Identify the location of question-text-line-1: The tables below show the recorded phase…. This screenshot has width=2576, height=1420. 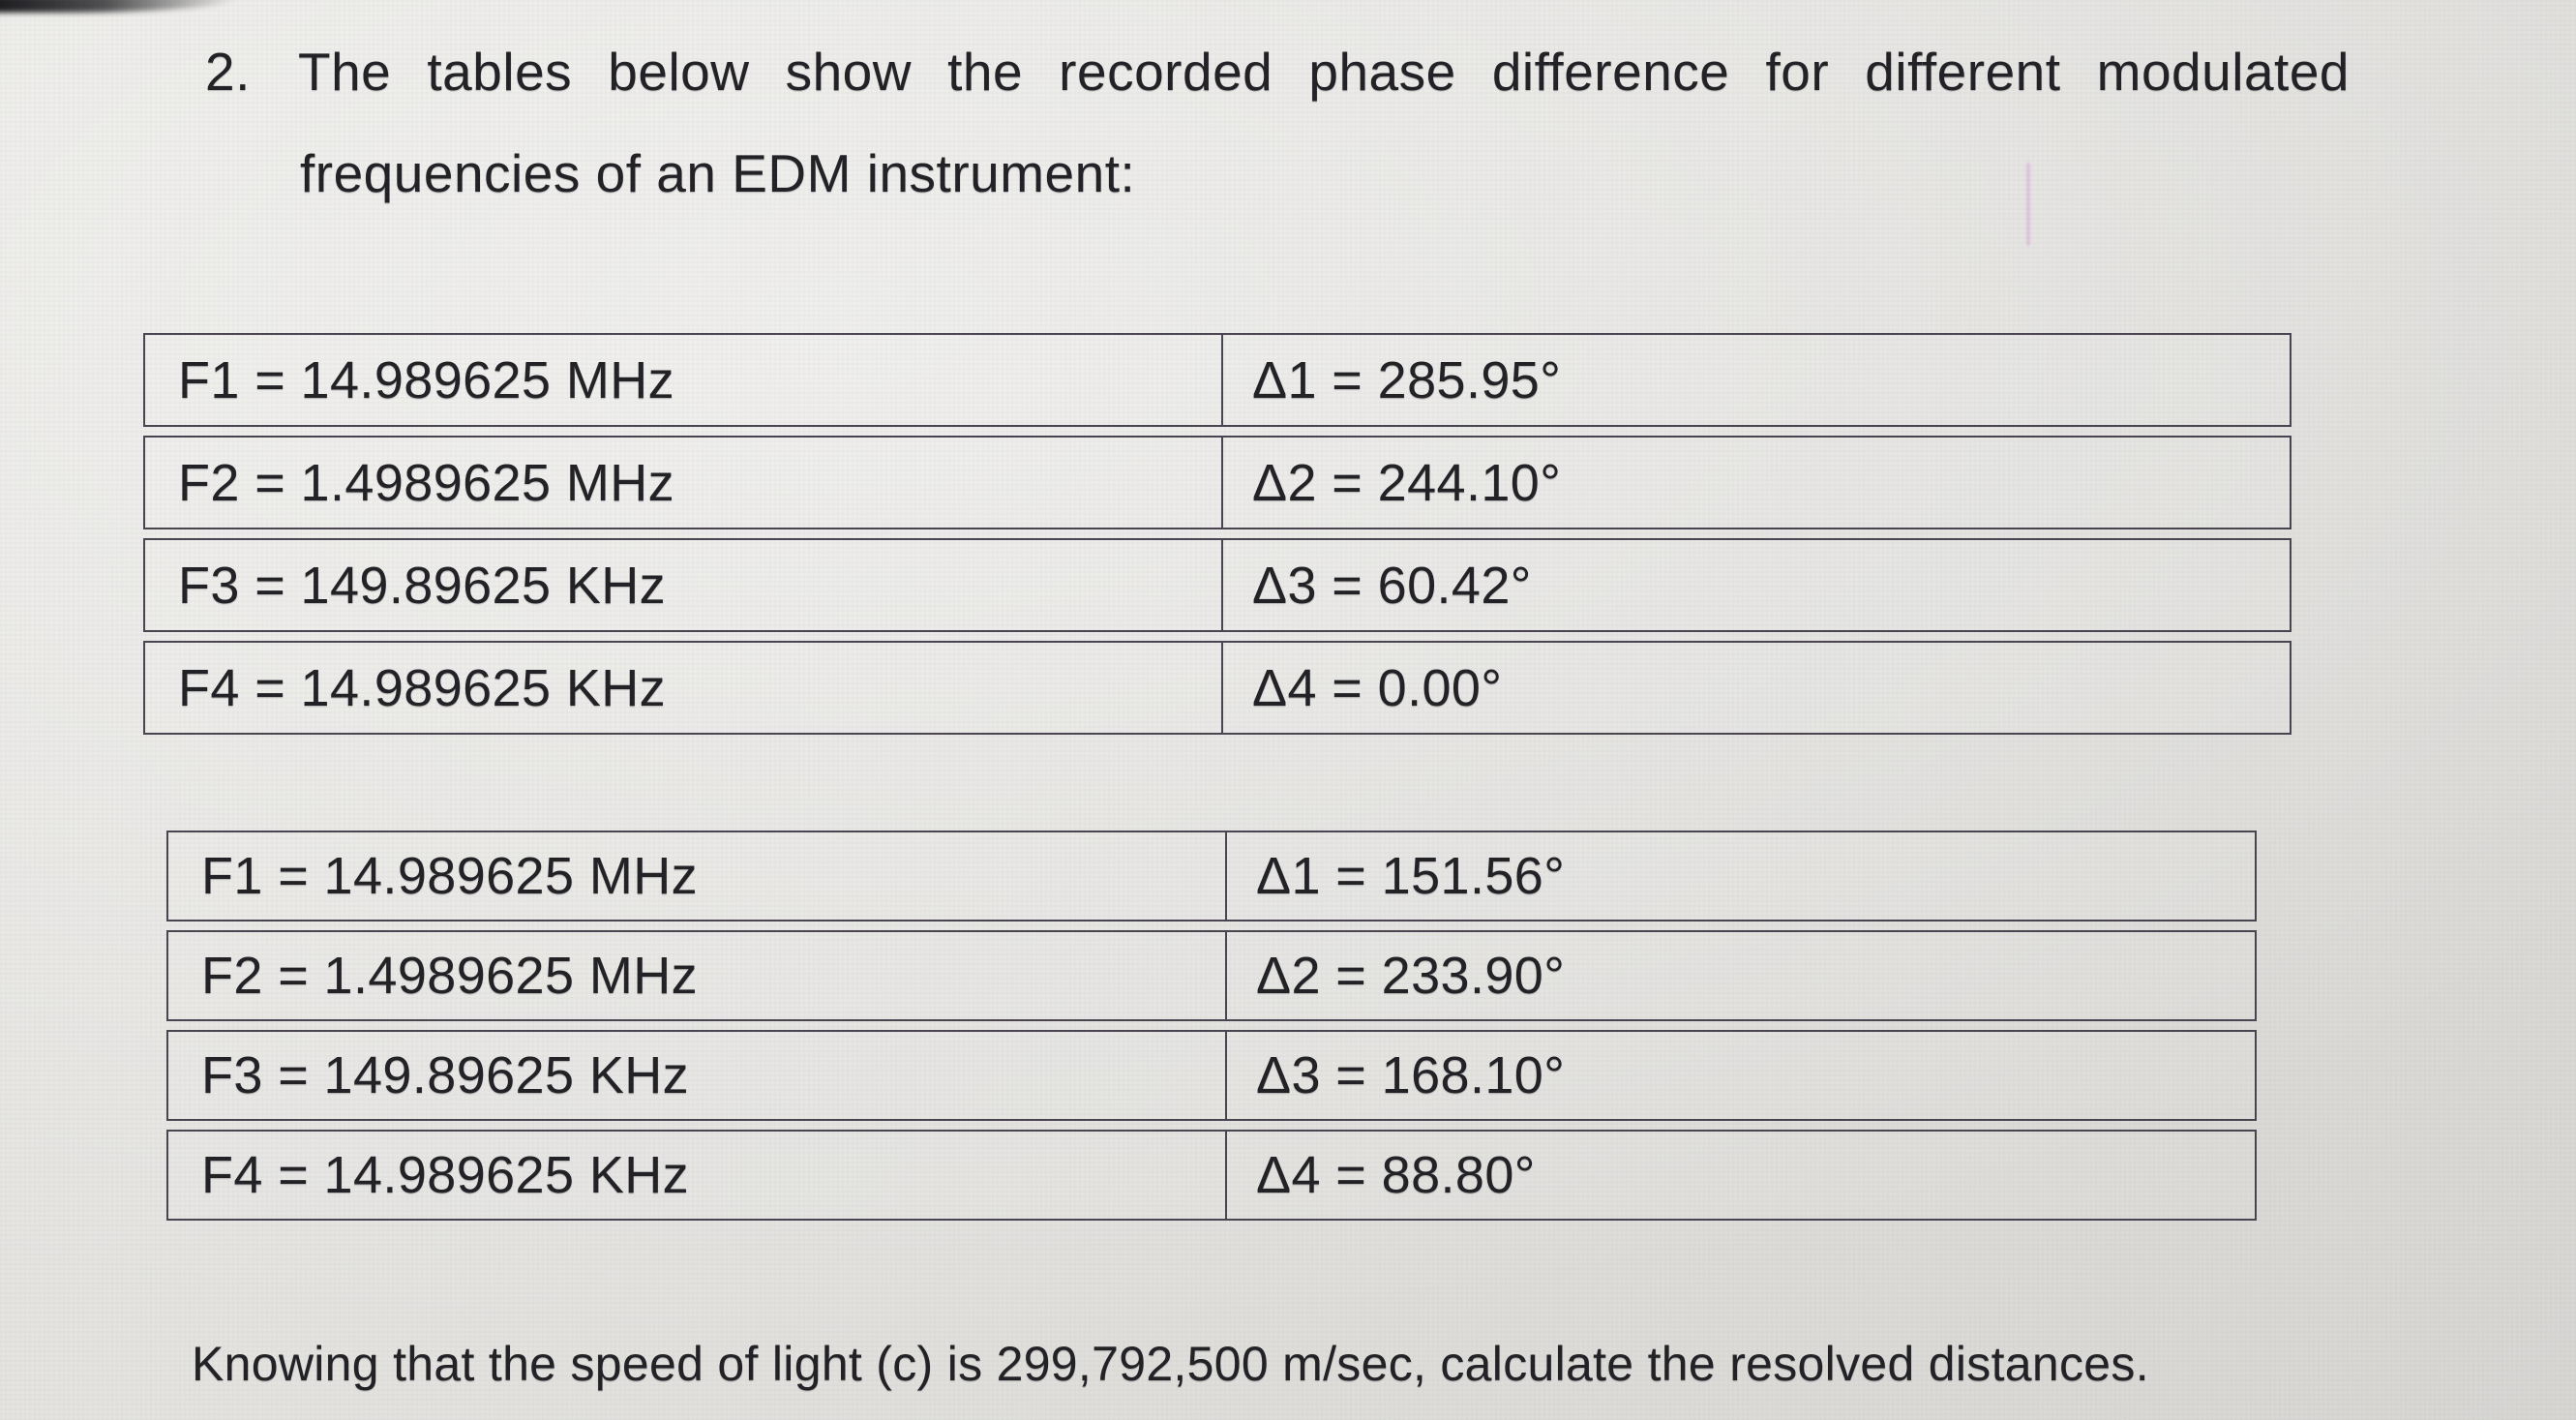
(1324, 72).